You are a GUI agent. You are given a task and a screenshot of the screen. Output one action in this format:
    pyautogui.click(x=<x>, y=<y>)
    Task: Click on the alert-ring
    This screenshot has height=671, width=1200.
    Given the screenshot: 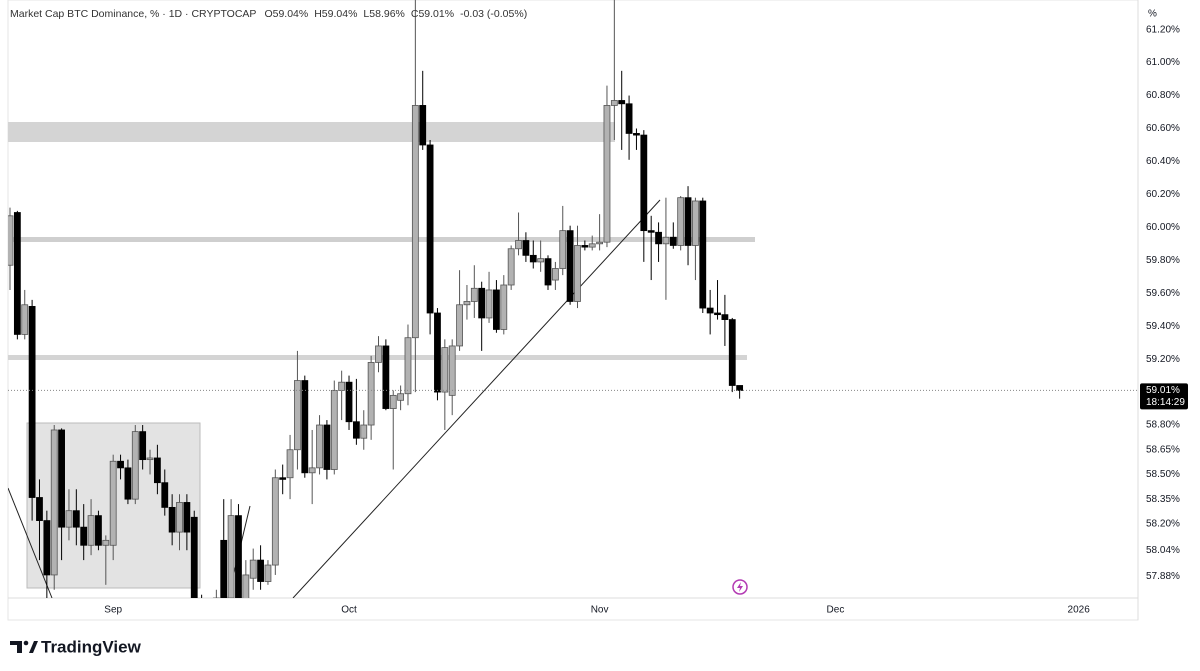 What is the action you would take?
    pyautogui.click(x=740, y=587)
    